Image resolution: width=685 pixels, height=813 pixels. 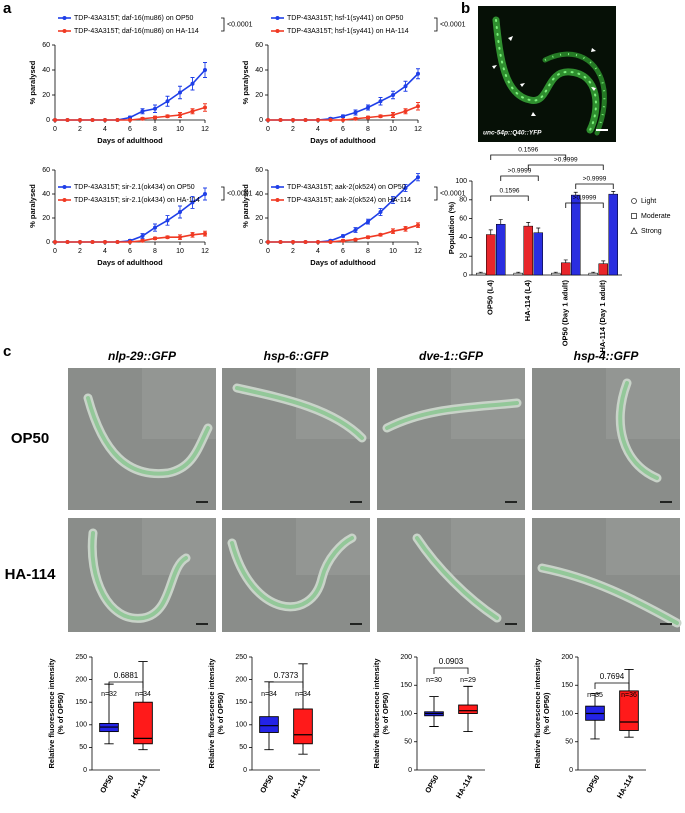 I want to click on x-tick-label: HA-114 (L4), so click(x=527, y=301).